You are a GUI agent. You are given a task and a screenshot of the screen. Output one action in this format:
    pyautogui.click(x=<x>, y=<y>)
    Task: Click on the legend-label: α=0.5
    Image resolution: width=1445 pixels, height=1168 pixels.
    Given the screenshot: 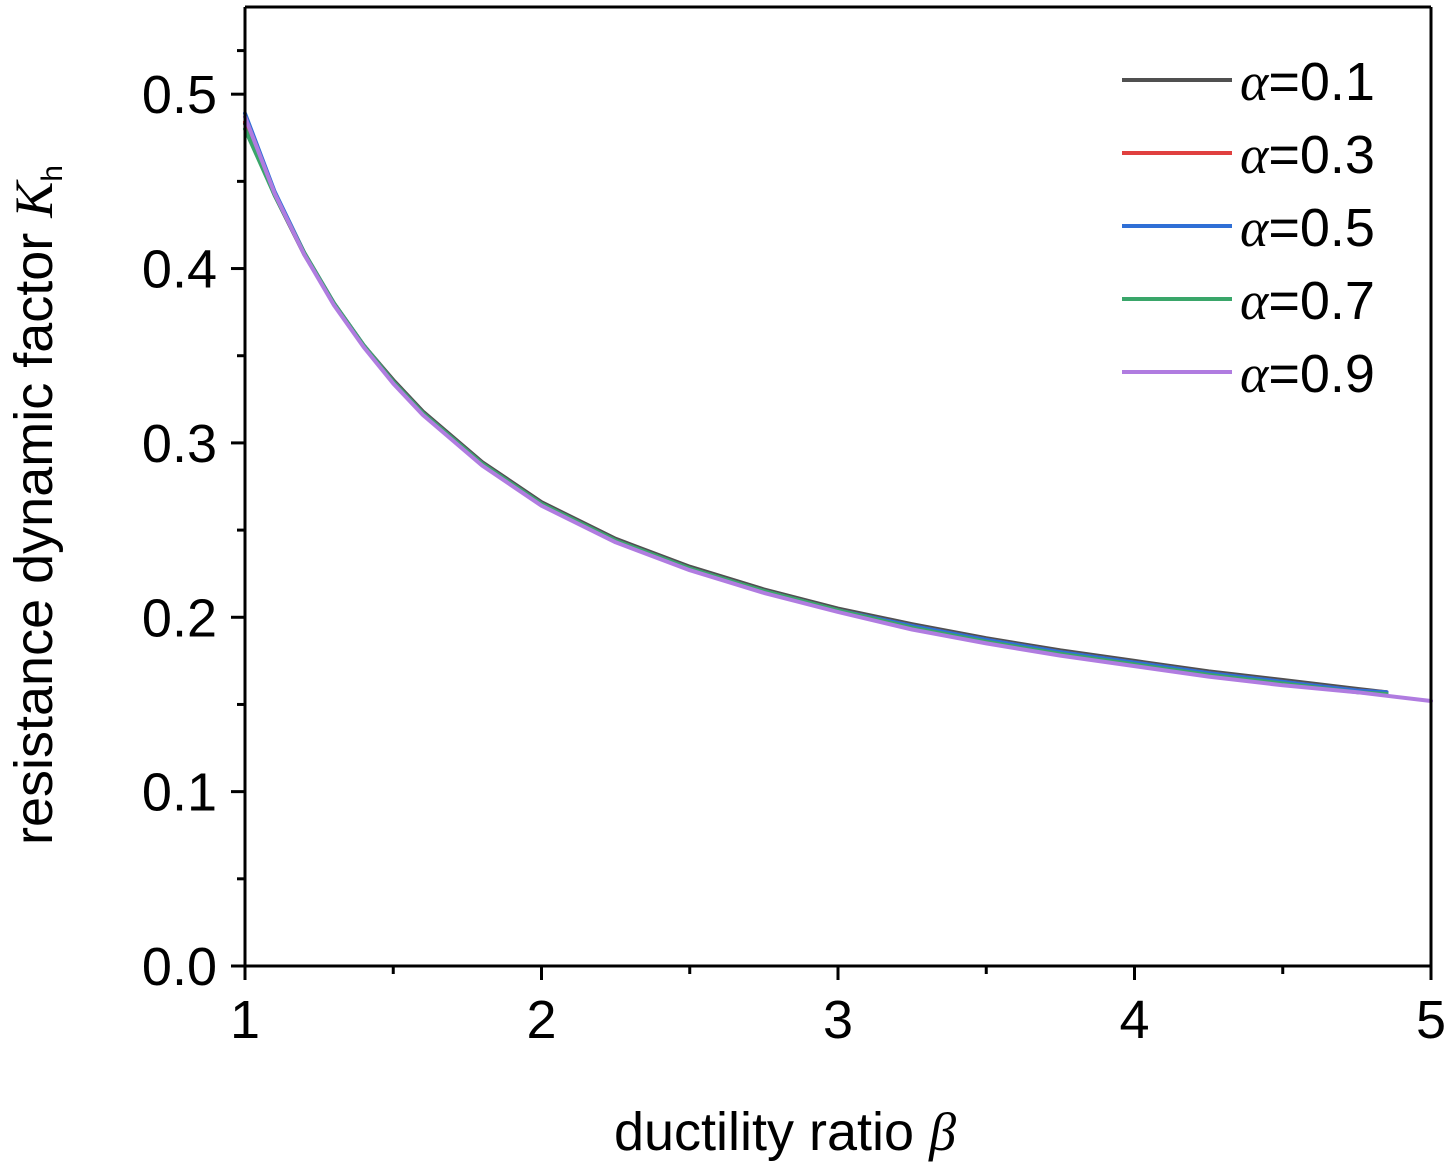 What is the action you would take?
    pyautogui.click(x=1307, y=228)
    